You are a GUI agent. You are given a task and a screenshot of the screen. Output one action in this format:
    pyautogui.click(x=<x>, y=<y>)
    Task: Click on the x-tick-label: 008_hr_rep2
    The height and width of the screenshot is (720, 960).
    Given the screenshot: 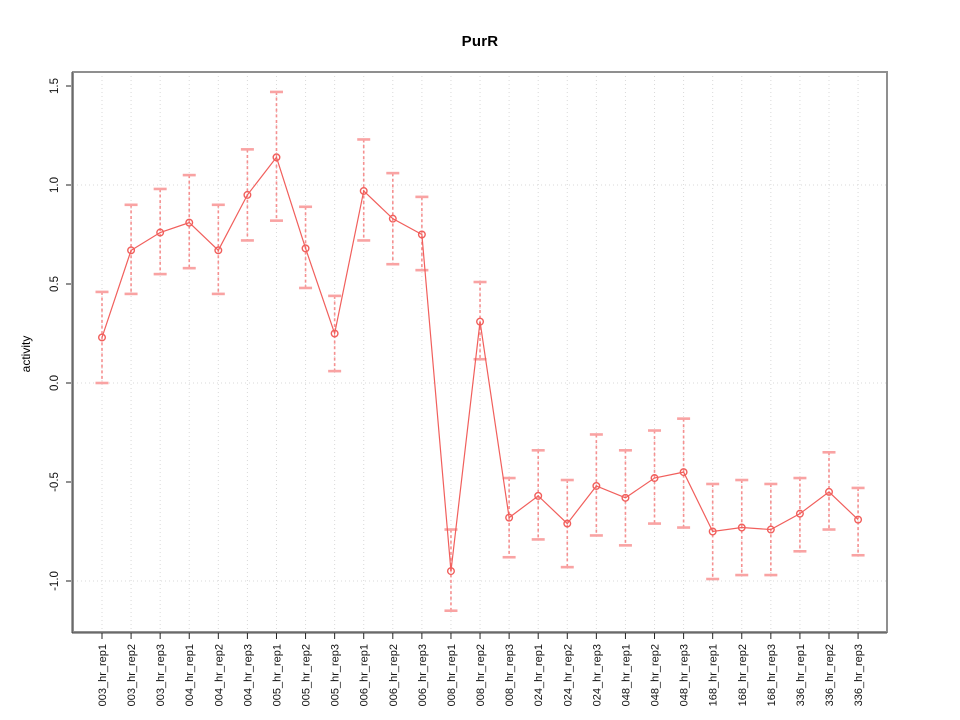 What is the action you would take?
    pyautogui.click(x=481, y=675)
    